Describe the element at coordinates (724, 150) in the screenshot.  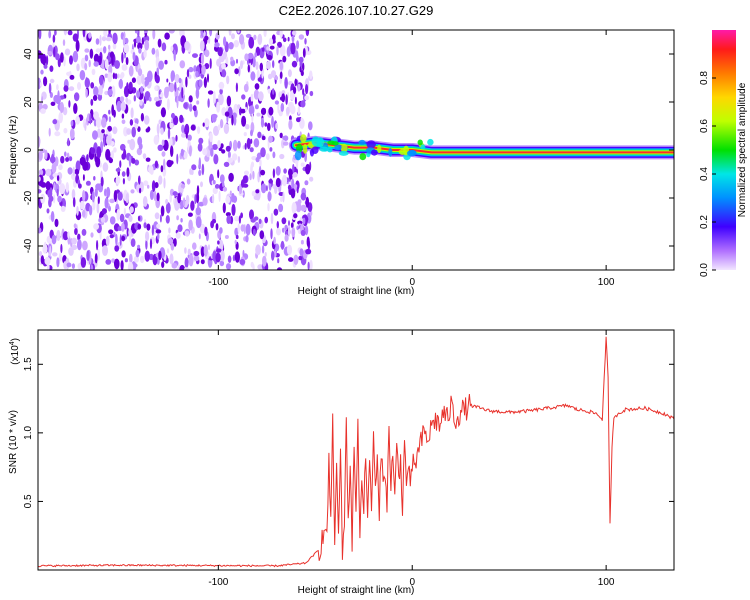
I see `colorbar-gradient` at that location.